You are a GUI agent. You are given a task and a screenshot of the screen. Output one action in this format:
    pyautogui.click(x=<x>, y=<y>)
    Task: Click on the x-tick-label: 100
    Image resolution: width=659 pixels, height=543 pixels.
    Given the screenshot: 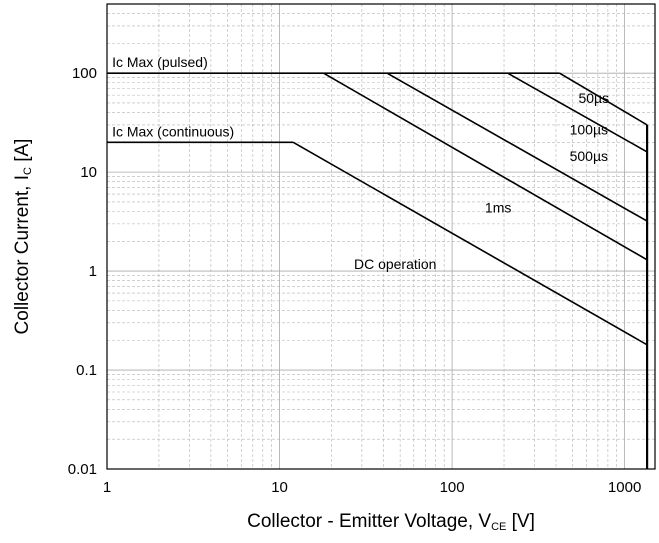 What is the action you would take?
    pyautogui.click(x=452, y=487)
    